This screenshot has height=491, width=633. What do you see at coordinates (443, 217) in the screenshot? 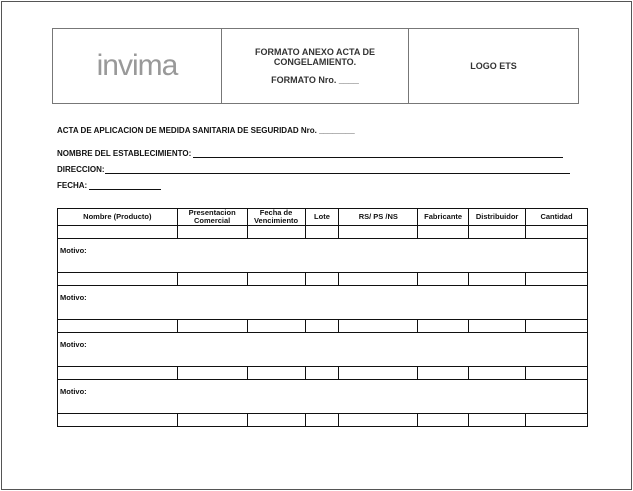
I see `col-fabricante: Fabricante` at bounding box center [443, 217].